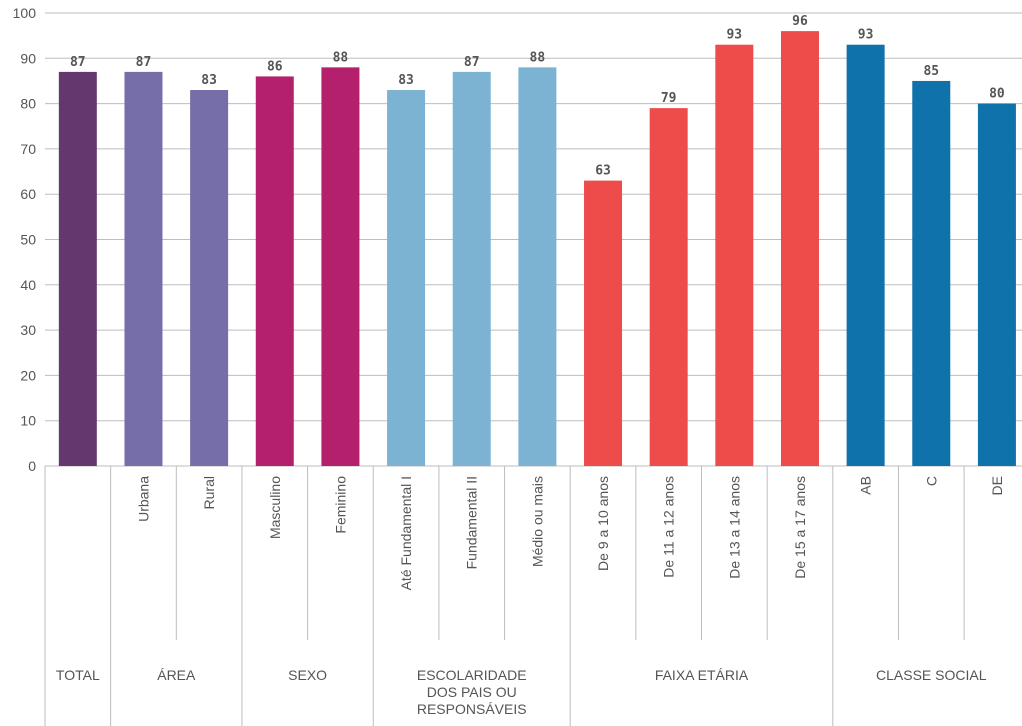 Image resolution: width=1022 pixels, height=726 pixels. What do you see at coordinates (800, 21) in the screenshot?
I see `data-label: 96` at bounding box center [800, 21].